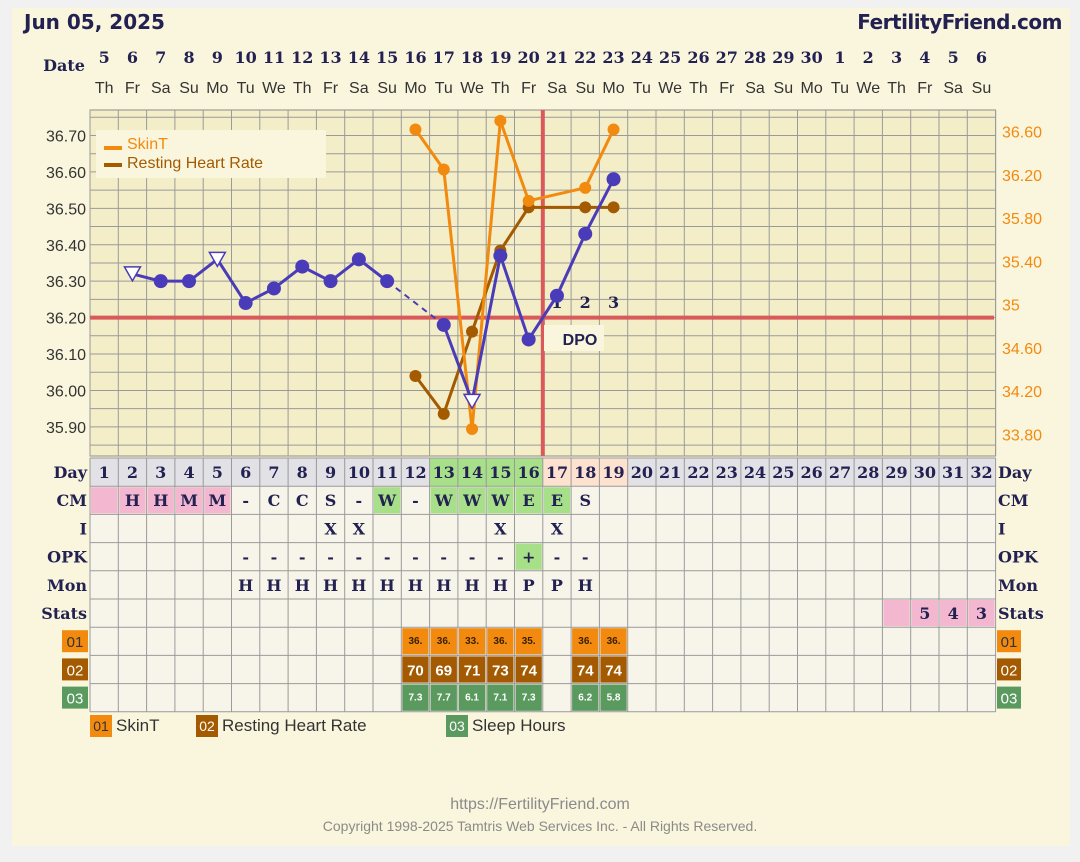 Image resolution: width=1080 pixels, height=862 pixels. Describe the element at coordinates (585, 302) in the screenshot. I see `dpo-number: 2` at that location.